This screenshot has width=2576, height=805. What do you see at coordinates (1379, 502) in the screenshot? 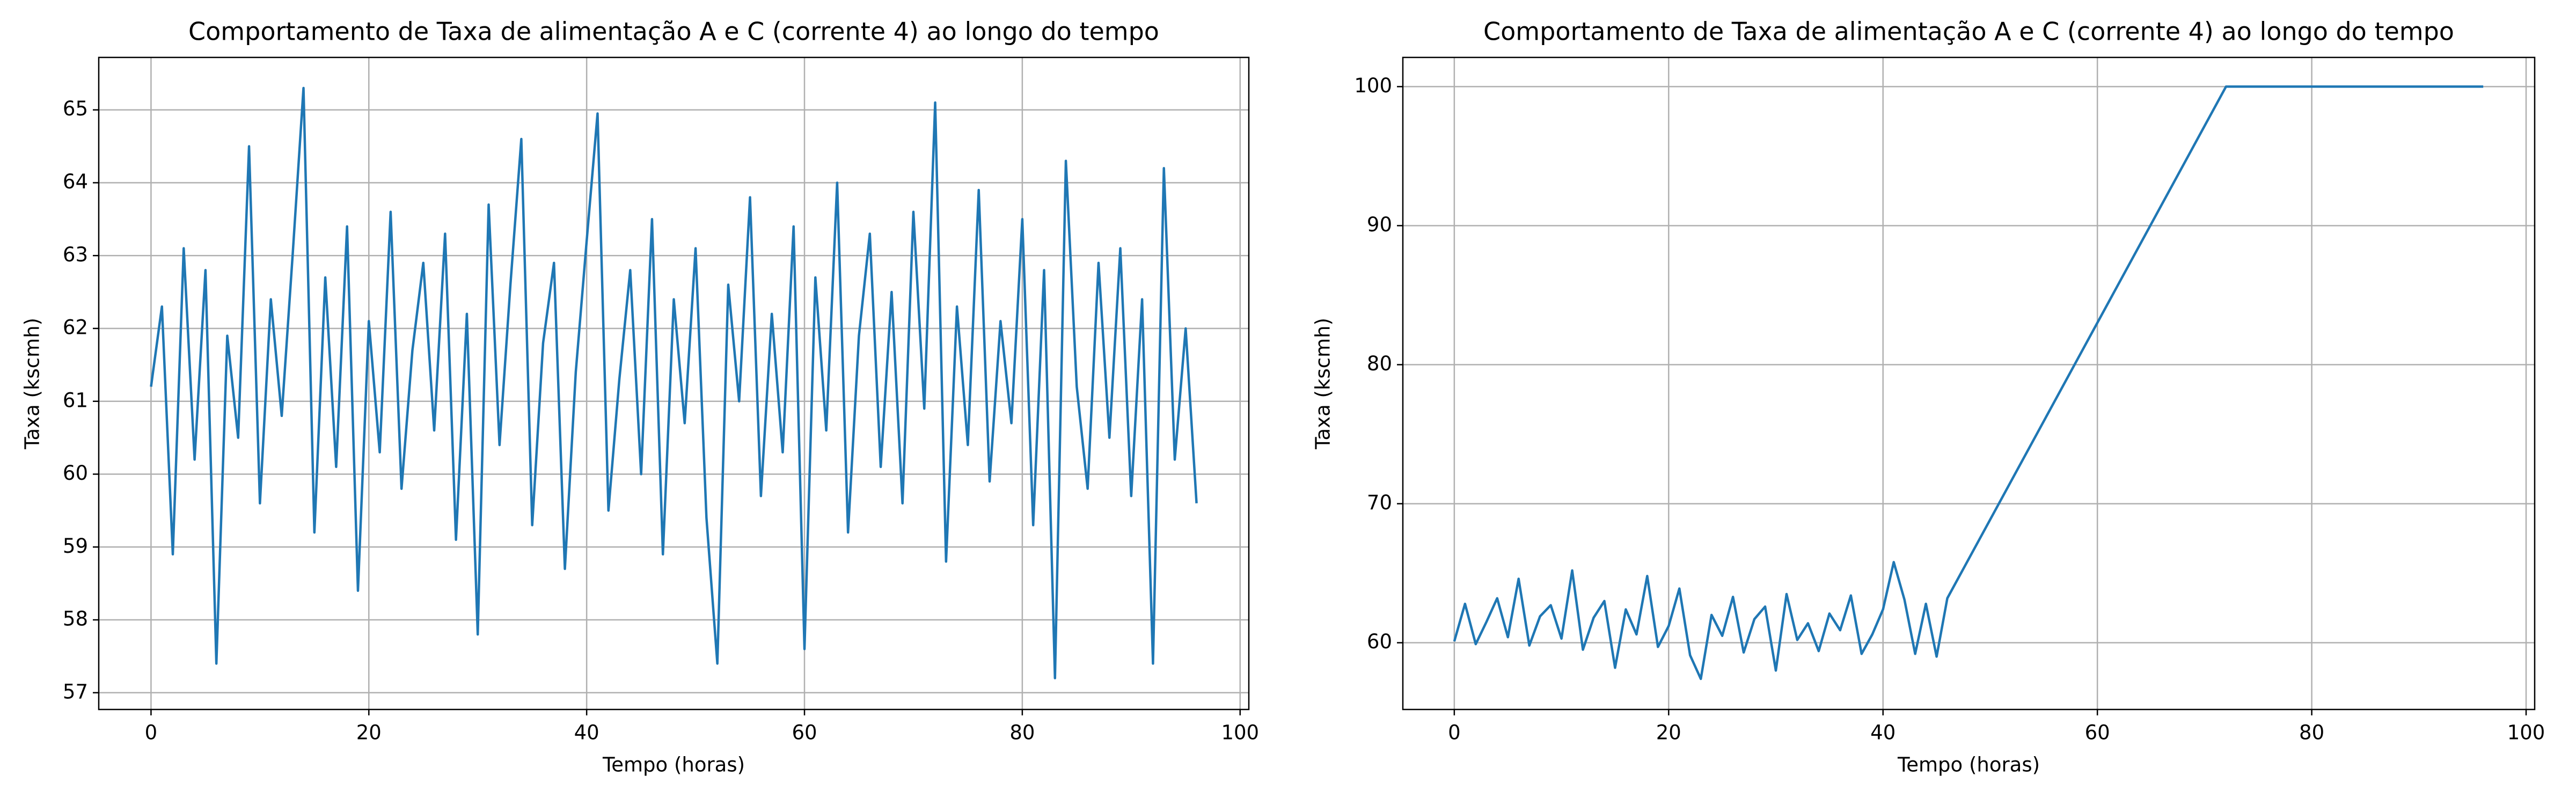
I see `y-tick-label: 70` at bounding box center [1379, 502].